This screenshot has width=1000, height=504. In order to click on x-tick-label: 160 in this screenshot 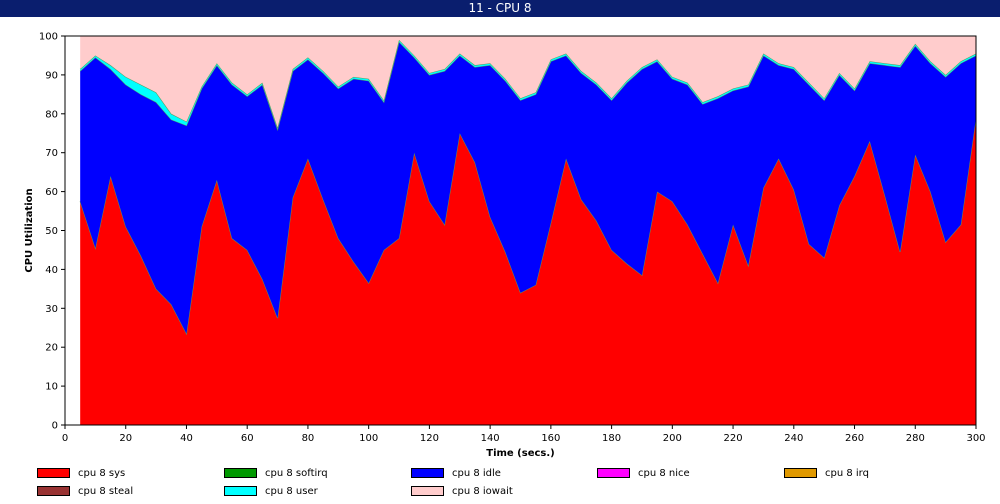, I will do `click(550, 438)`.